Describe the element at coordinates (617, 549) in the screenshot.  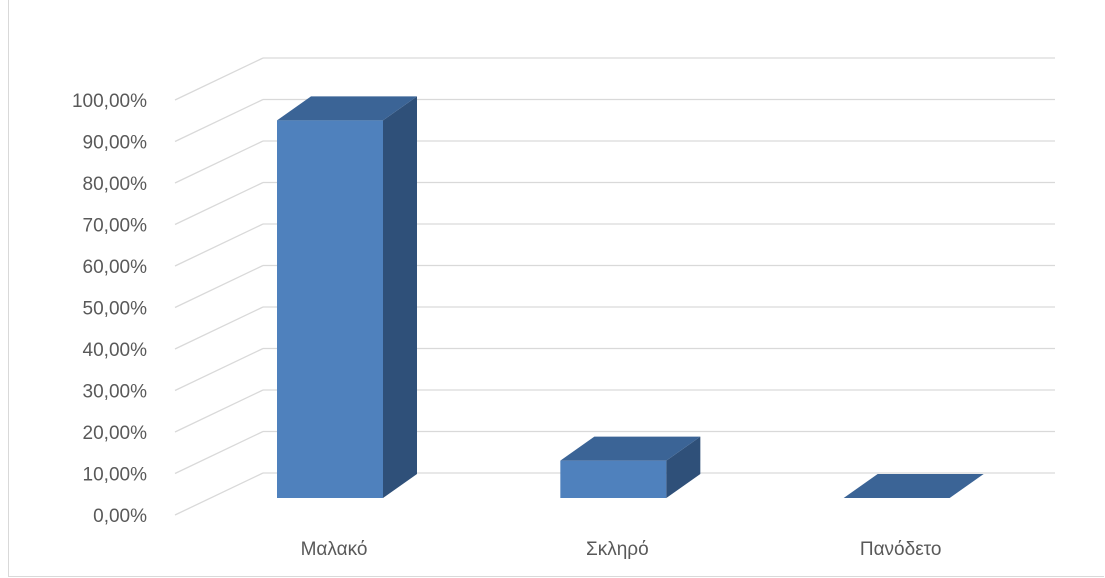
I see `x-category-label: Σκληρό` at that location.